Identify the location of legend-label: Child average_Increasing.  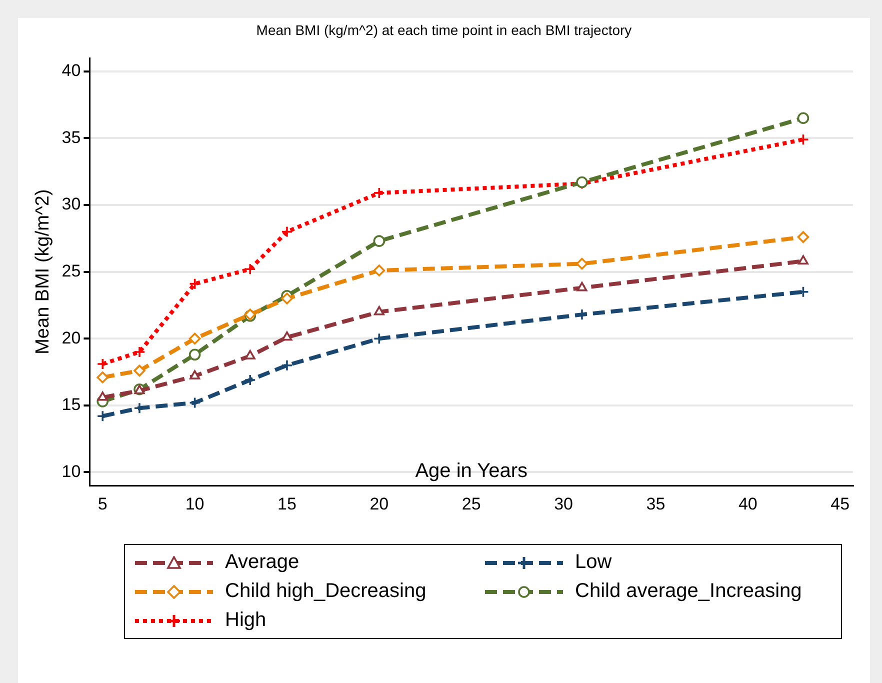
(688, 591).